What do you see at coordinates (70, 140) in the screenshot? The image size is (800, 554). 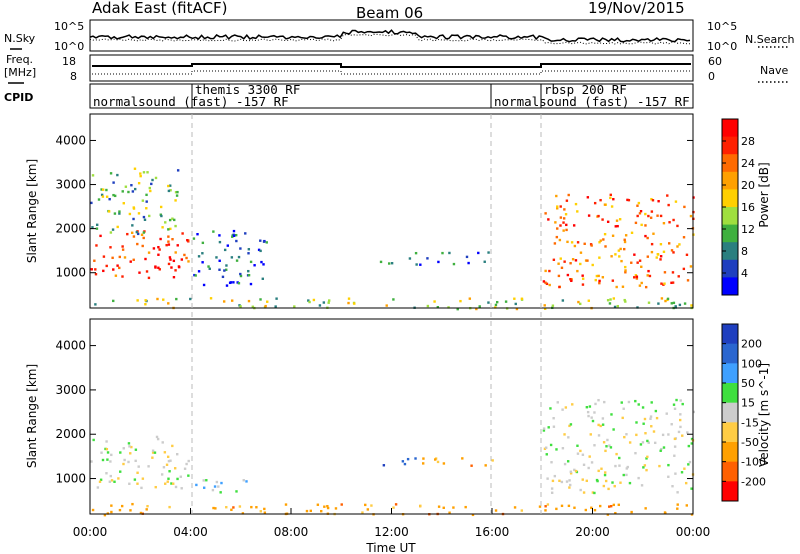 I see `y-tick-label: 4000` at bounding box center [70, 140].